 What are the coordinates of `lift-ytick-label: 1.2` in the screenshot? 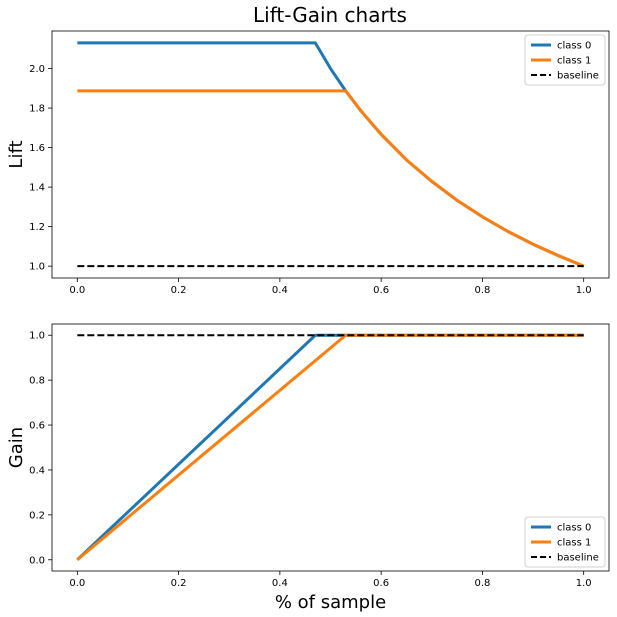 It's located at (37, 227).